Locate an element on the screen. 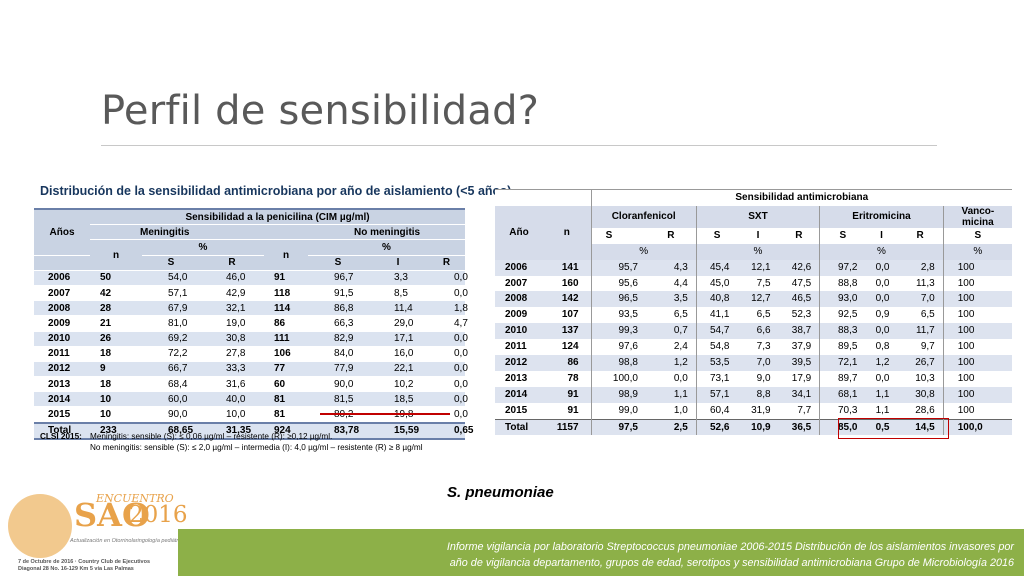 Image resolution: width=1024 pixels, height=576 pixels. table-row: 2010 26 69,2 30,8 111 82,9 17,1 0,0 is located at coordinates (251, 339).